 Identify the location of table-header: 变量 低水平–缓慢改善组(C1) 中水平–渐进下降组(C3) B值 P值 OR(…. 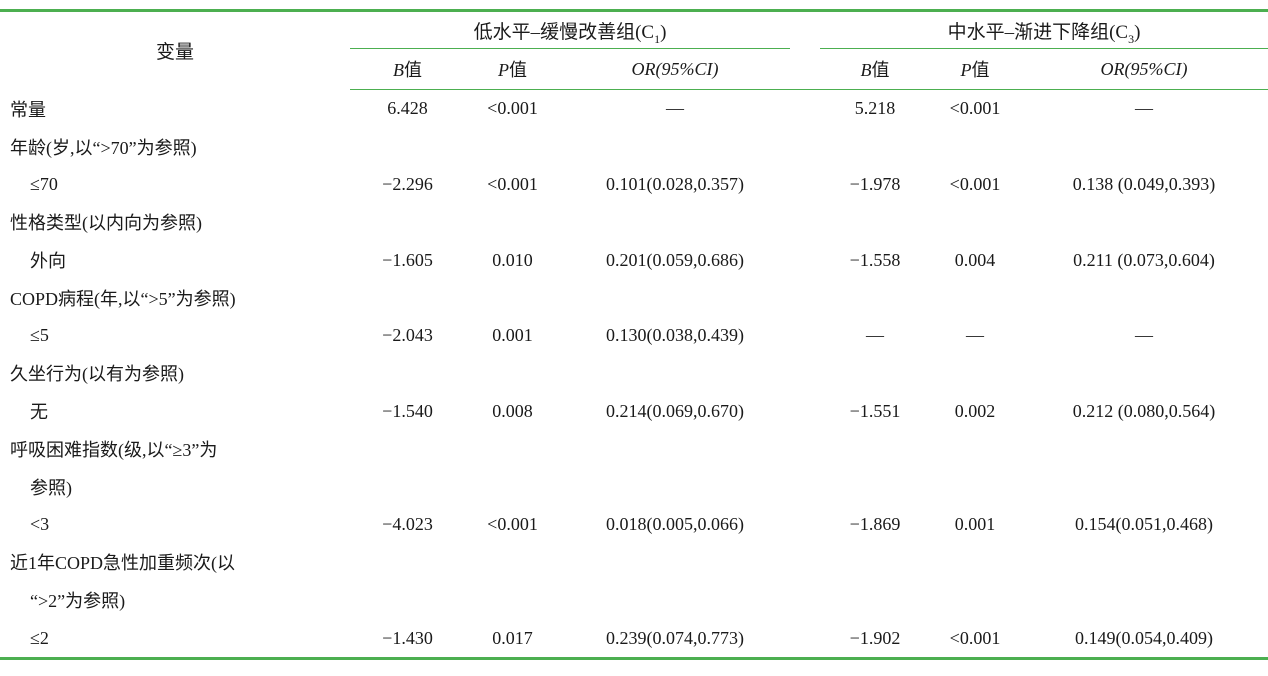
(634, 50).